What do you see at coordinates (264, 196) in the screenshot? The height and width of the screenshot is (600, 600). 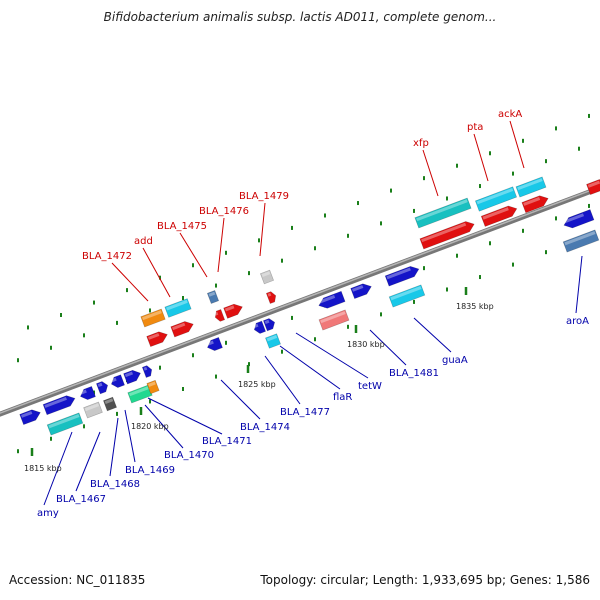 I see `gene-label-bla-1479: BLA_1479` at bounding box center [264, 196].